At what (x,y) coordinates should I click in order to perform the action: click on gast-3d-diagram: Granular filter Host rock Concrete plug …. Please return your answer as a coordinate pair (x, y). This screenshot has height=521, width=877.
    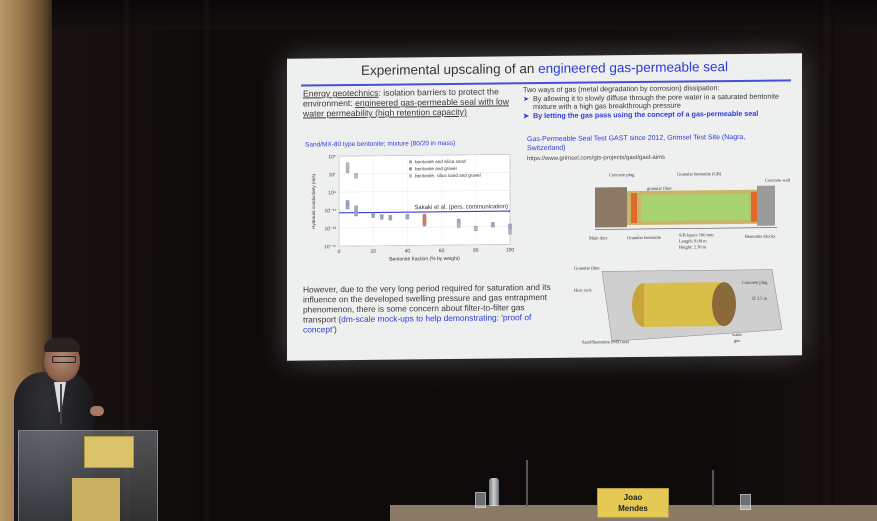
    Looking at the image, I should click on (678, 305).